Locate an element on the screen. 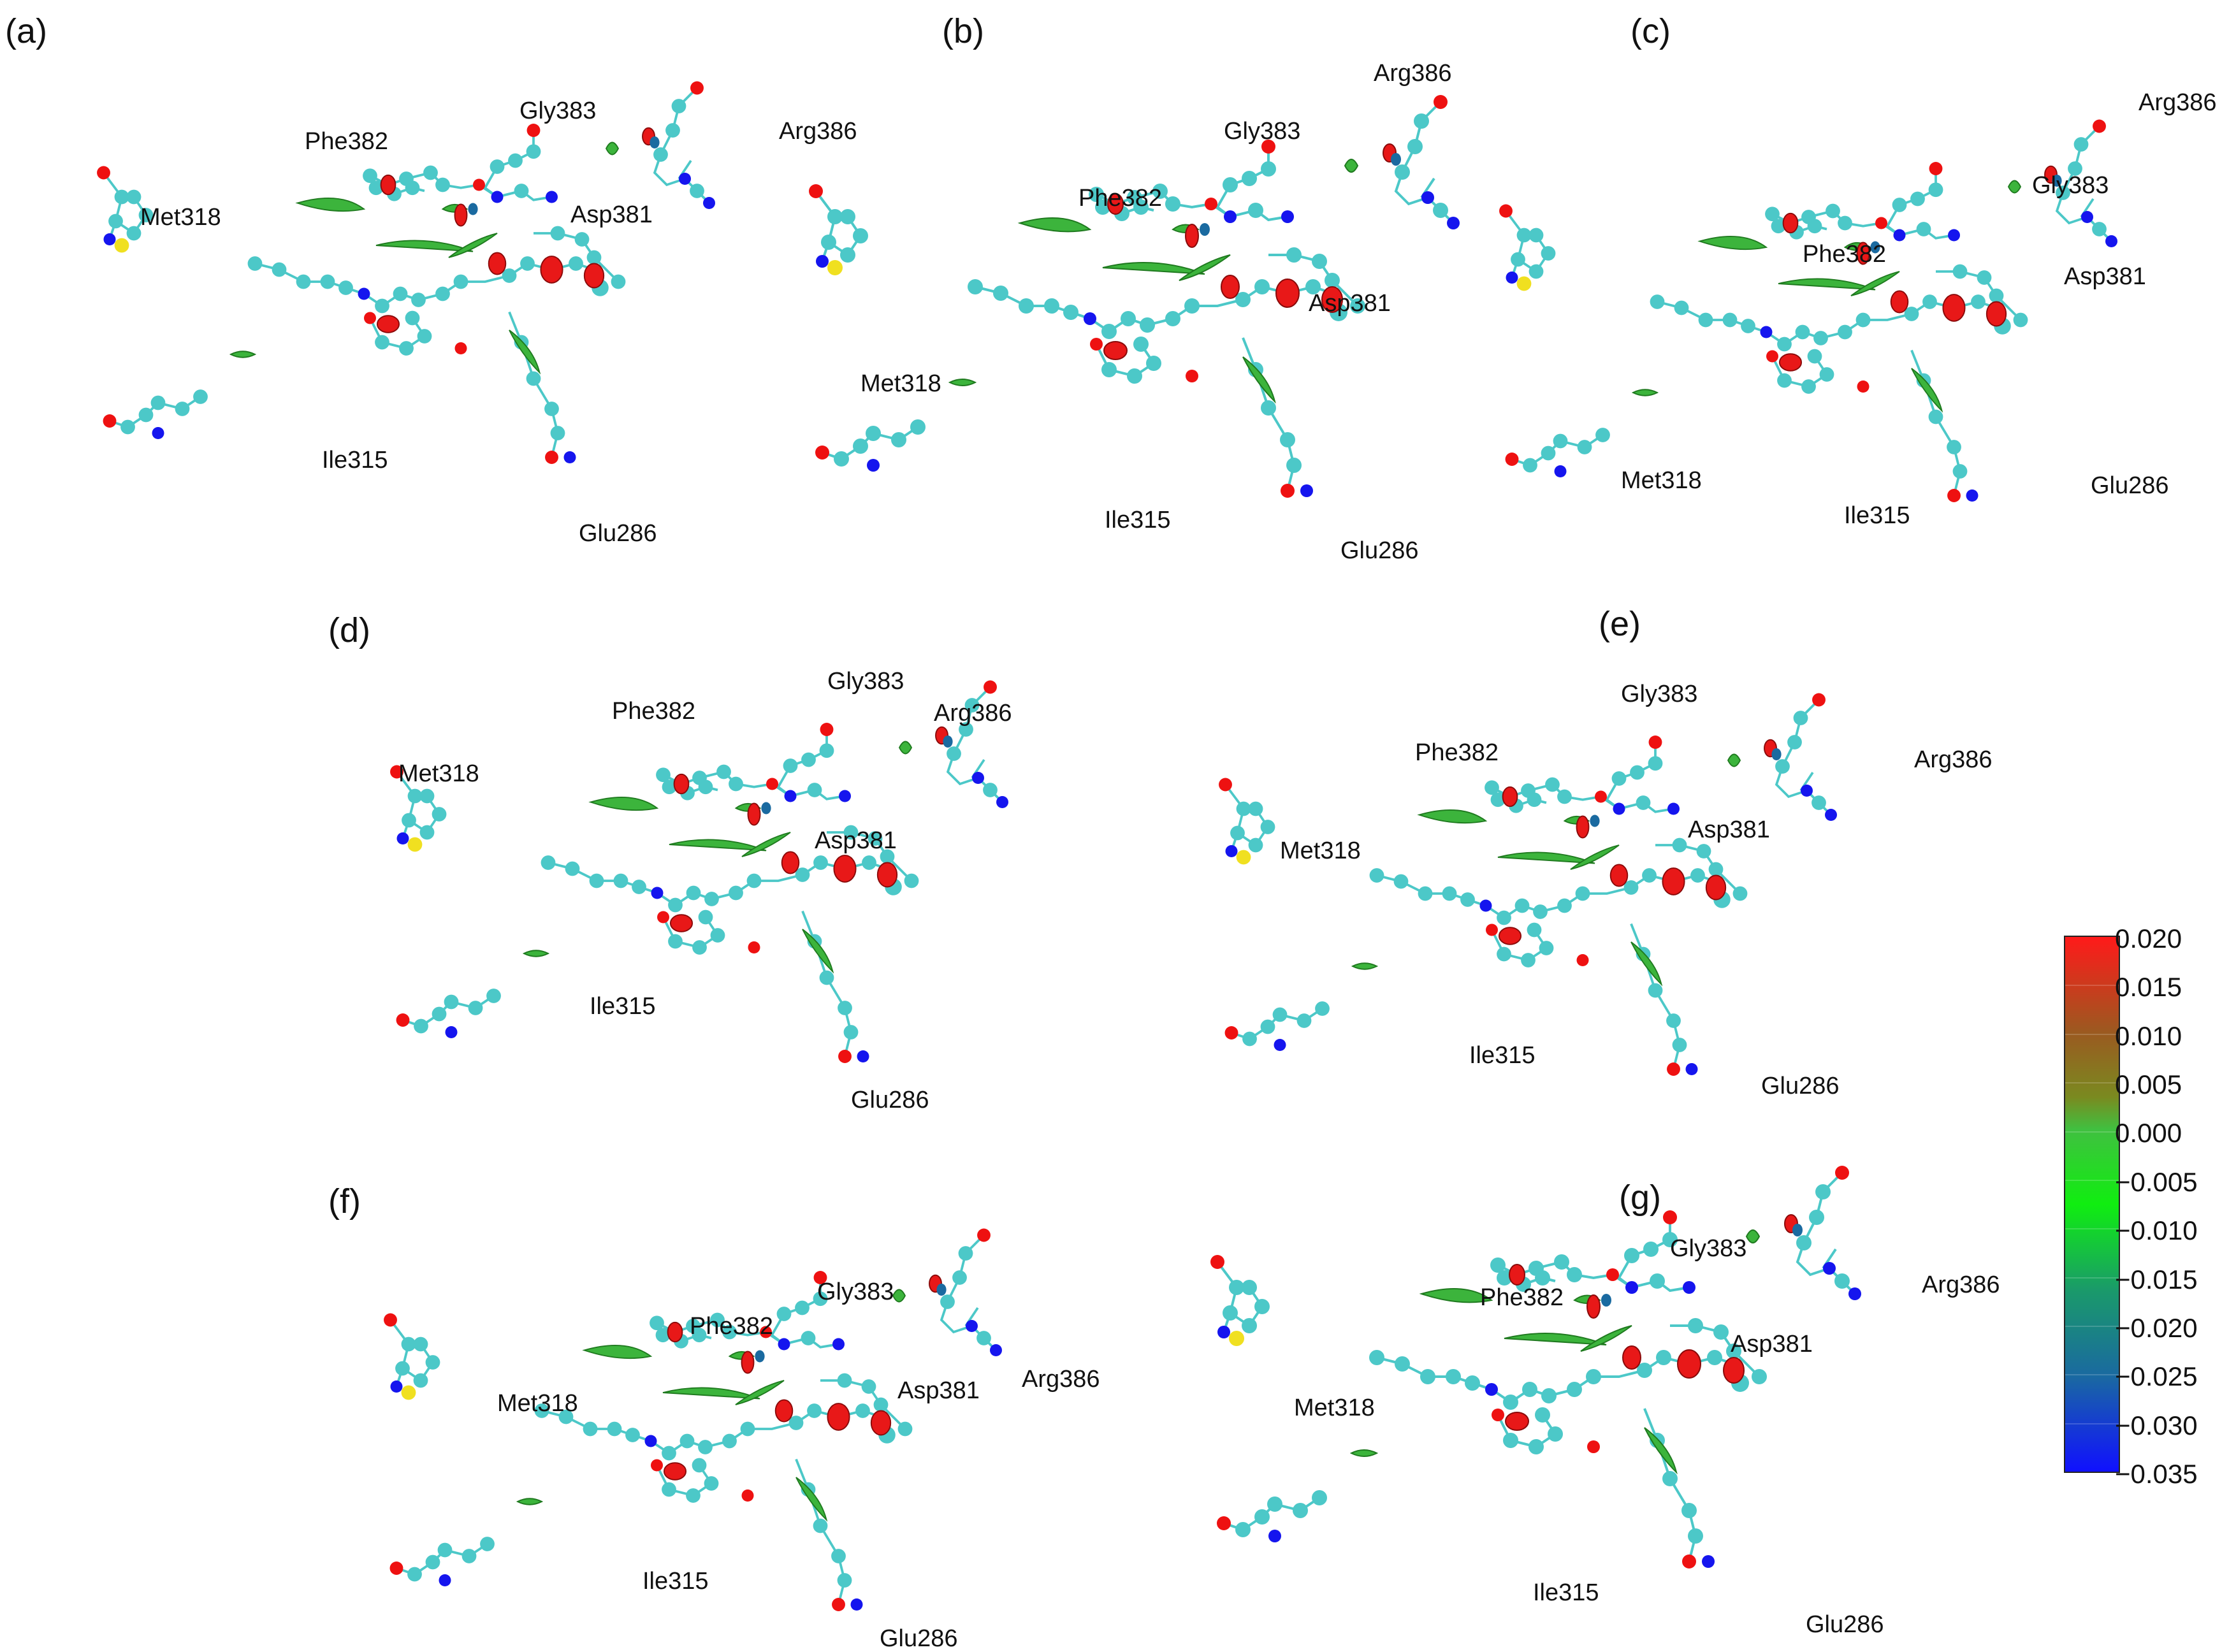 Image resolution: width=2229 pixels, height=1652 pixels. panel-c-structure is located at coordinates (1808, 311).